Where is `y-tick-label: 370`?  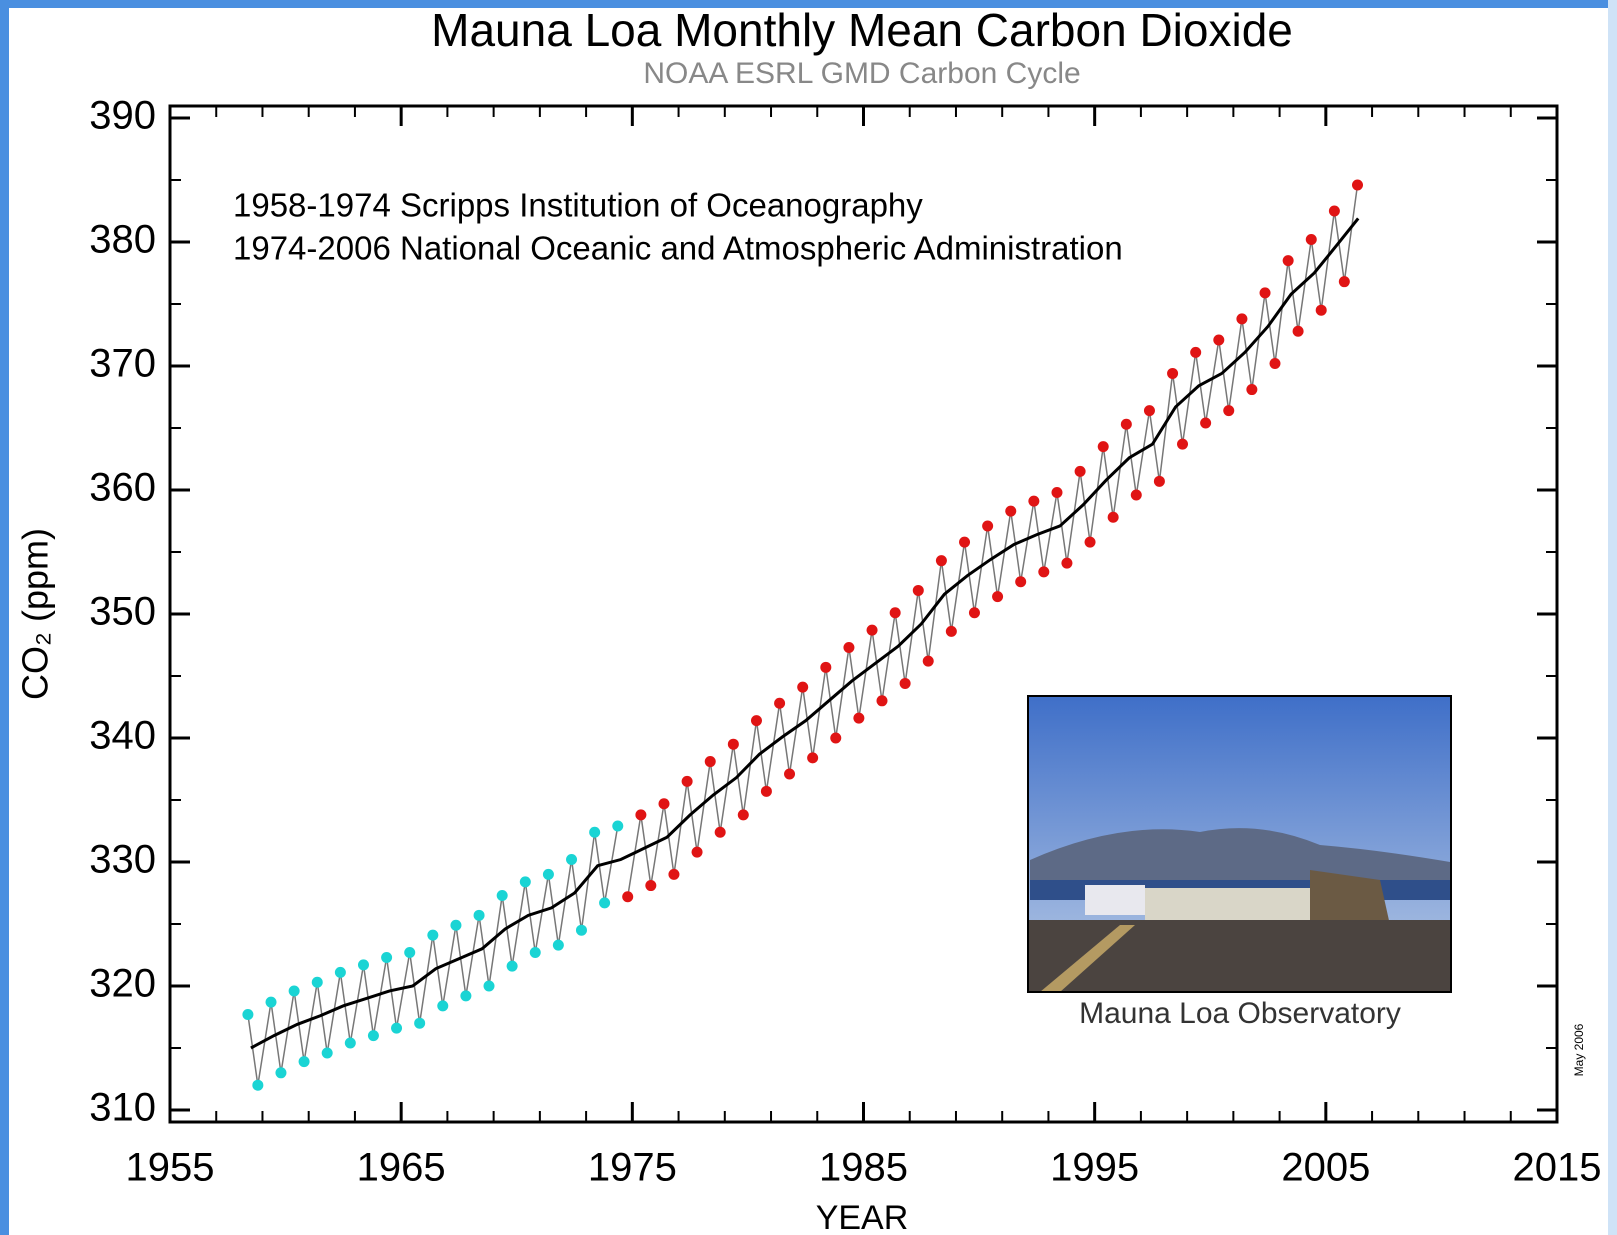 y-tick-label: 370 is located at coordinates (122, 364).